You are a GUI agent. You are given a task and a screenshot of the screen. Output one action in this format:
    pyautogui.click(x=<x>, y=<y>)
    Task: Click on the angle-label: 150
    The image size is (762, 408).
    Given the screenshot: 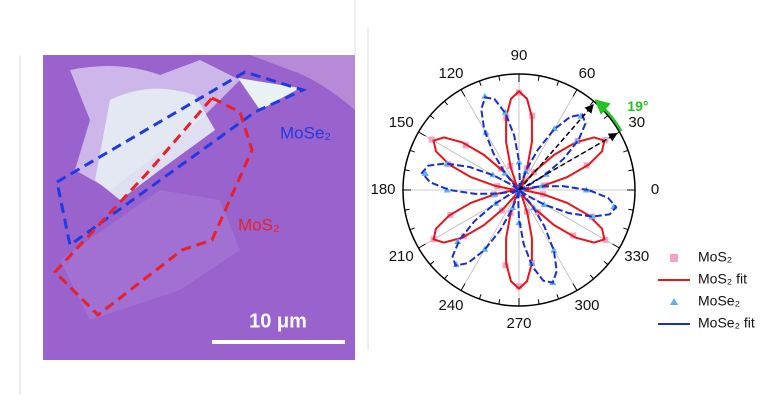 What is the action you would take?
    pyautogui.click(x=401, y=122)
    